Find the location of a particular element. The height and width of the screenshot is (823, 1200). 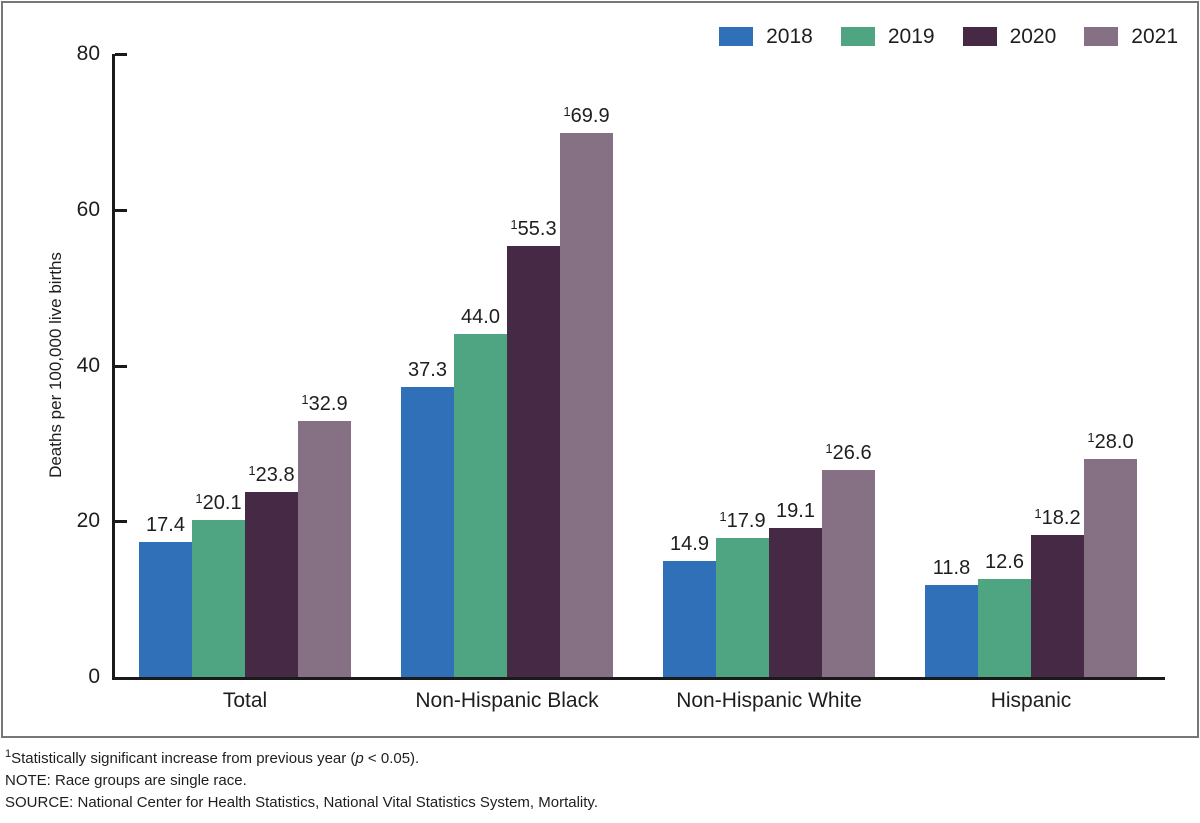

legend-item-2018: 2018 is located at coordinates (766, 36).